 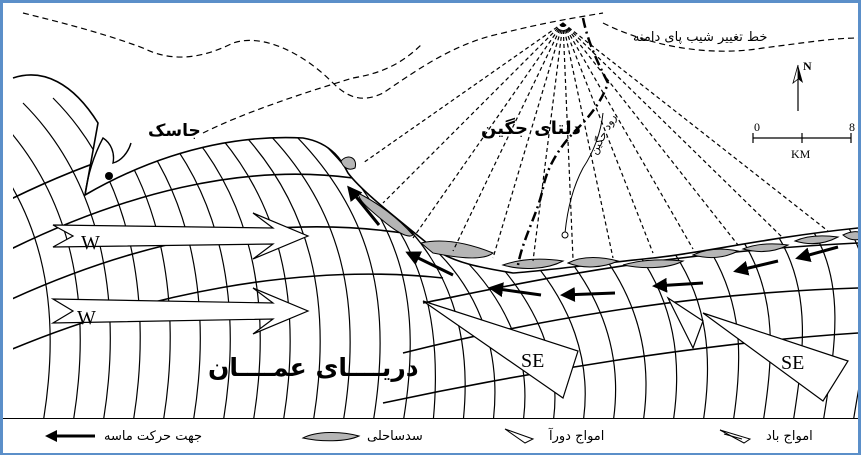 What do you see at coordinates (90, 243) in the screenshot?
I see `west-wave-label-1: W` at bounding box center [90, 243].